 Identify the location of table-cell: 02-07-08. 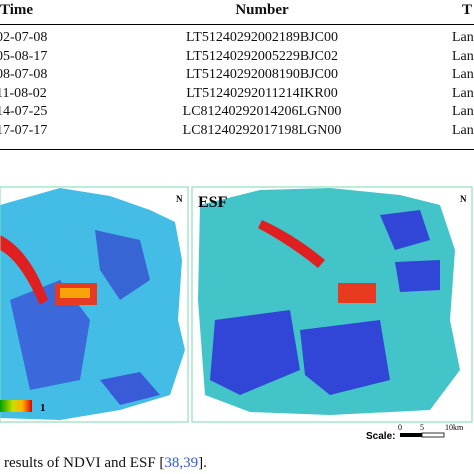
(24, 37).